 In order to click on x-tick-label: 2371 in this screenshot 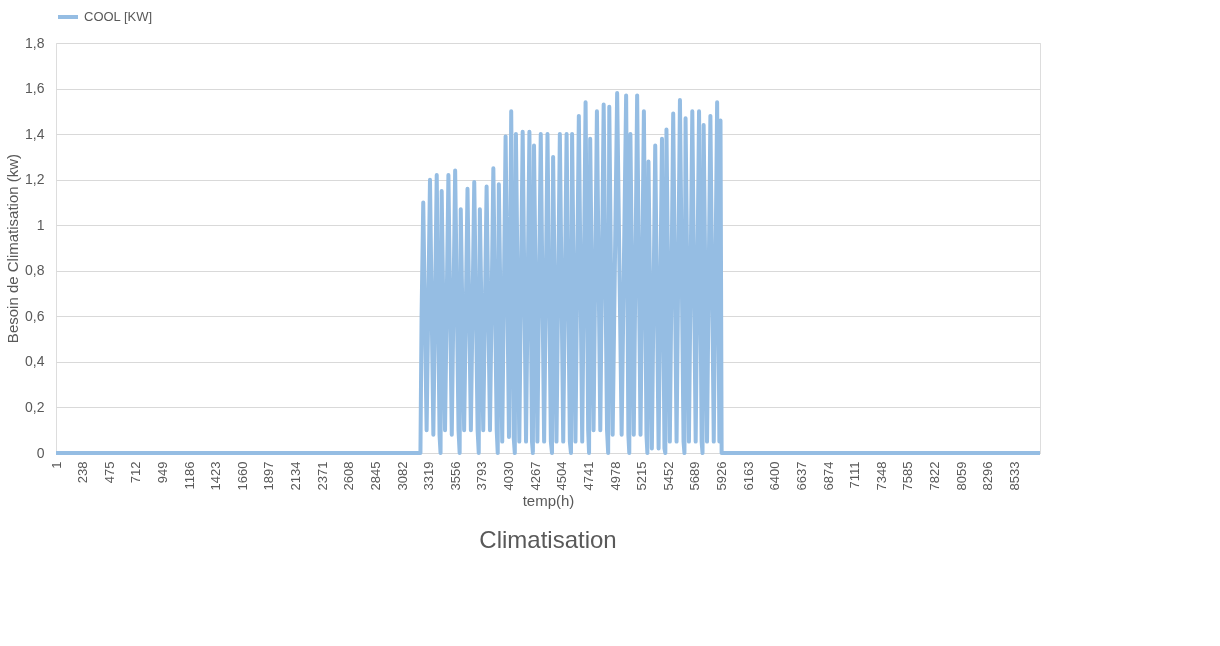, I will do `click(322, 476)`.